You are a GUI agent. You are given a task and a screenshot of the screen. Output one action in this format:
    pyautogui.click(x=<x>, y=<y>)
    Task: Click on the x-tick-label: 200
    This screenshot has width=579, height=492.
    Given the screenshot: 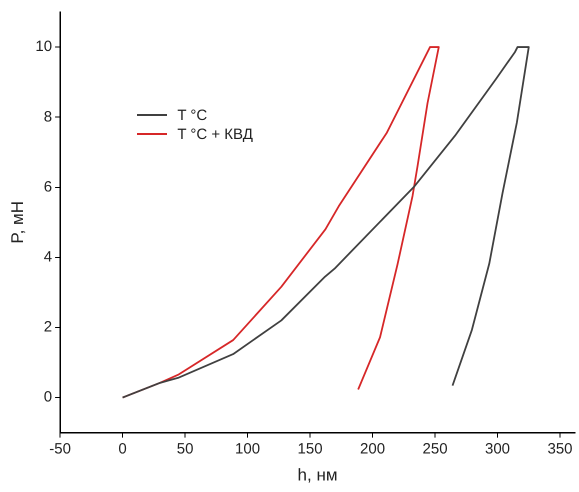 What is the action you would take?
    pyautogui.click(x=373, y=449)
    